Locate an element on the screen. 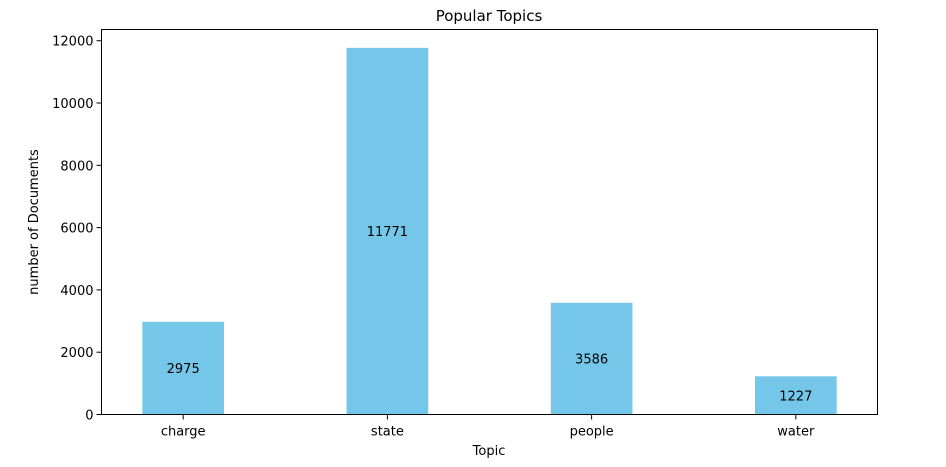 The height and width of the screenshot is (467, 946). y-axis-ticks: 0 2000 4000 6000 8000 10000 12000 is located at coordinates (77, 229).